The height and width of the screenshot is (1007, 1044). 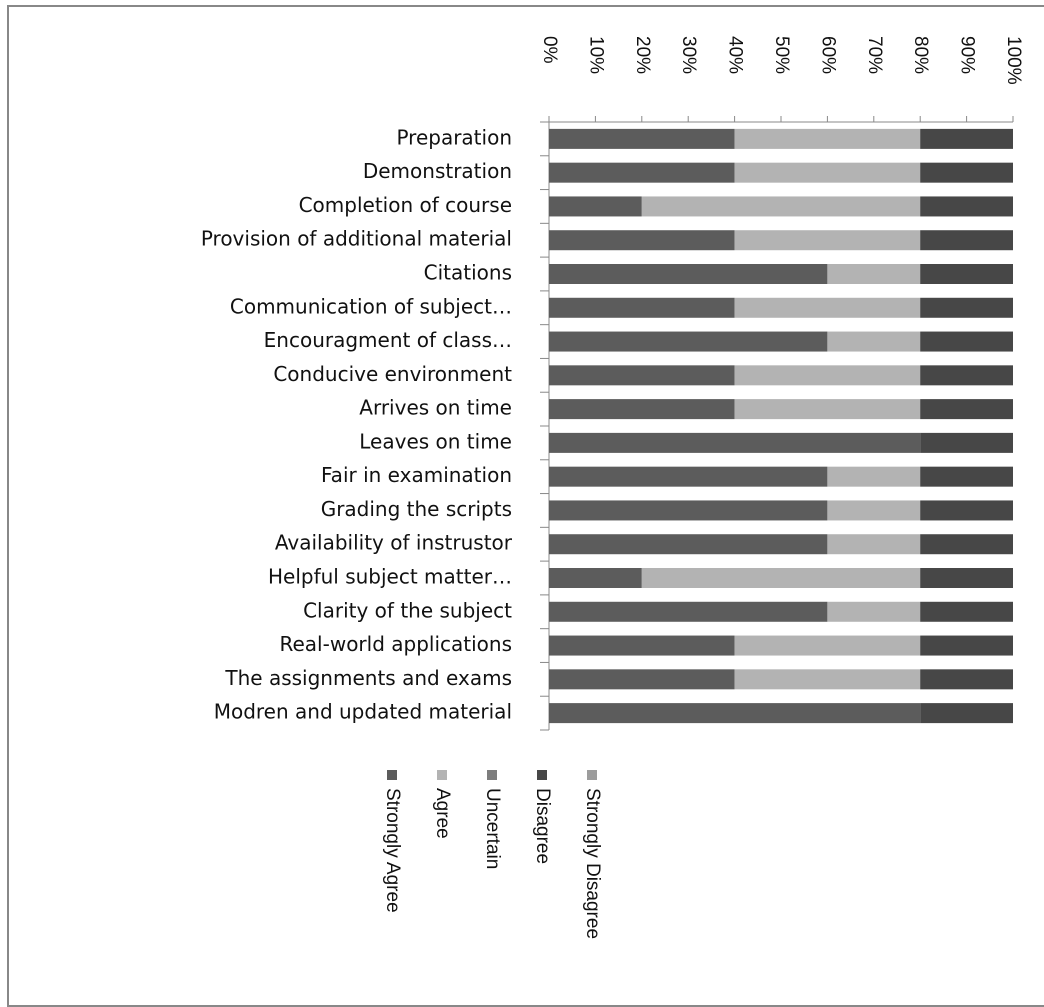 What do you see at coordinates (454, 137) in the screenshot?
I see `y-tick-label: Preparation` at bounding box center [454, 137].